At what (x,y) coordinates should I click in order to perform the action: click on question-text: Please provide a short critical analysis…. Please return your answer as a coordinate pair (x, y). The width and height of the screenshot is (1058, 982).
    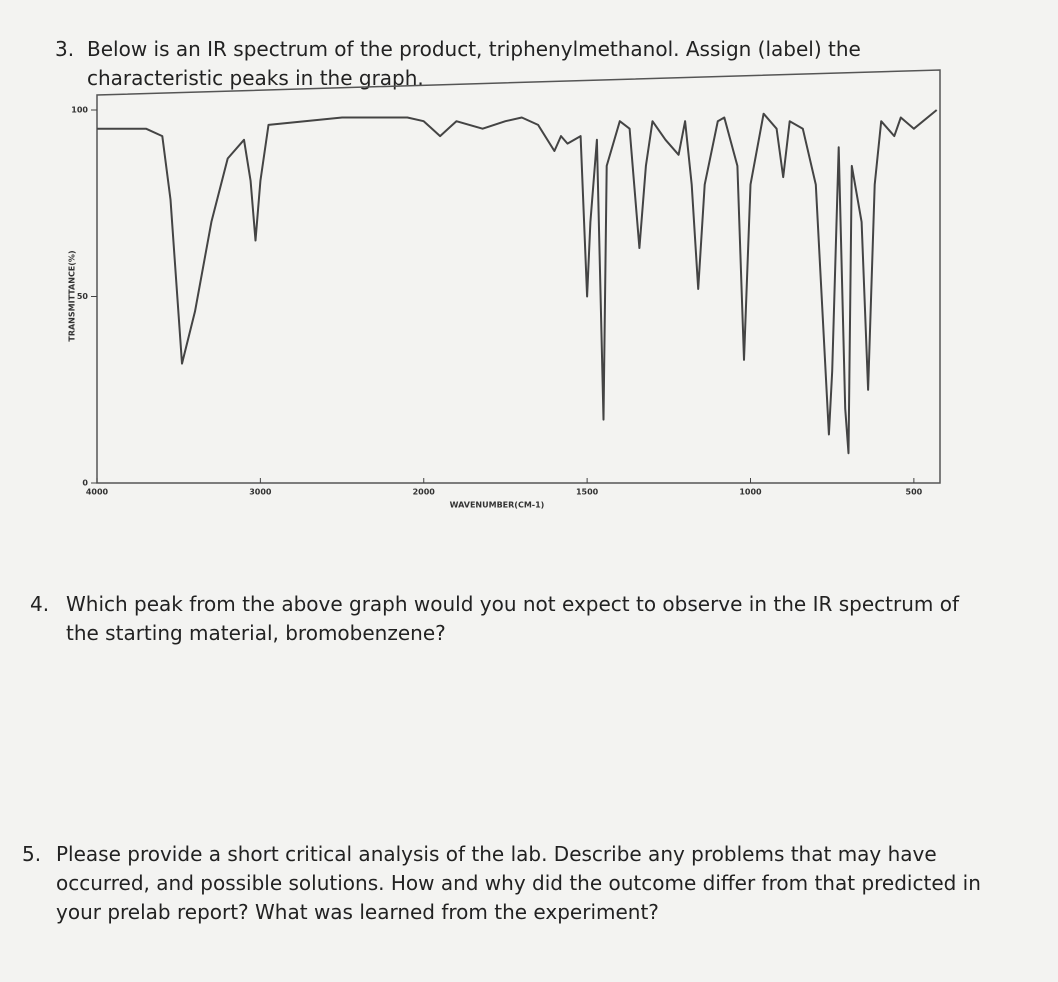
    Looking at the image, I should click on (518, 883).